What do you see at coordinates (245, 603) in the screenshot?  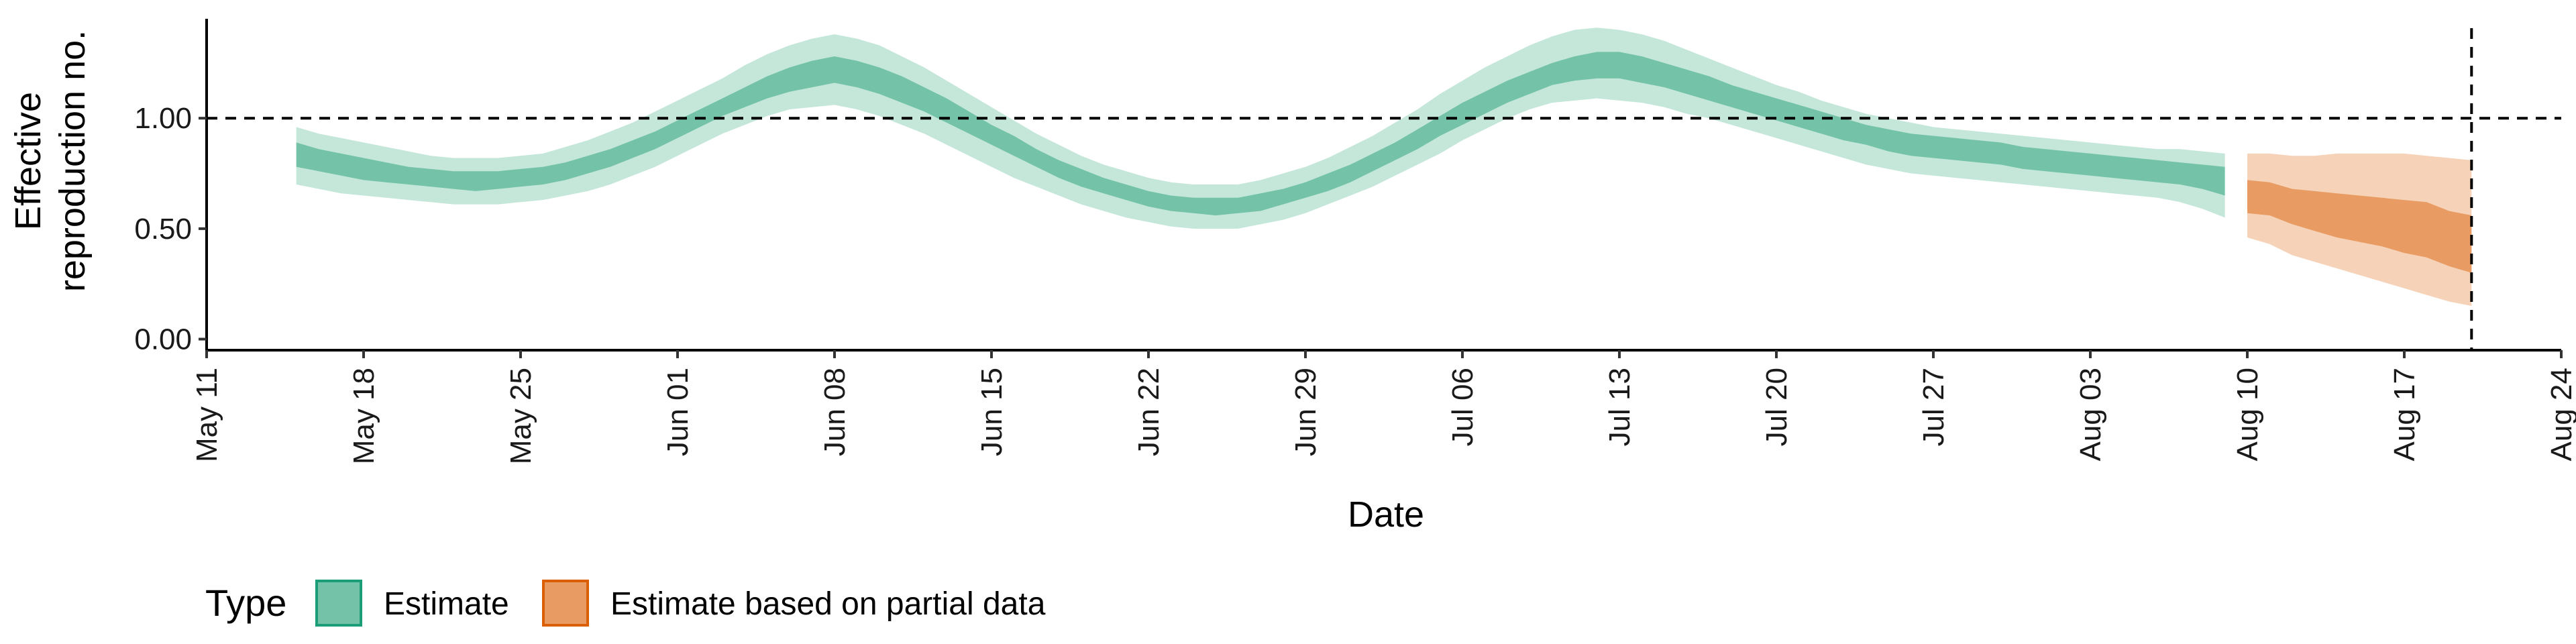 I see `legend-title: Type` at bounding box center [245, 603].